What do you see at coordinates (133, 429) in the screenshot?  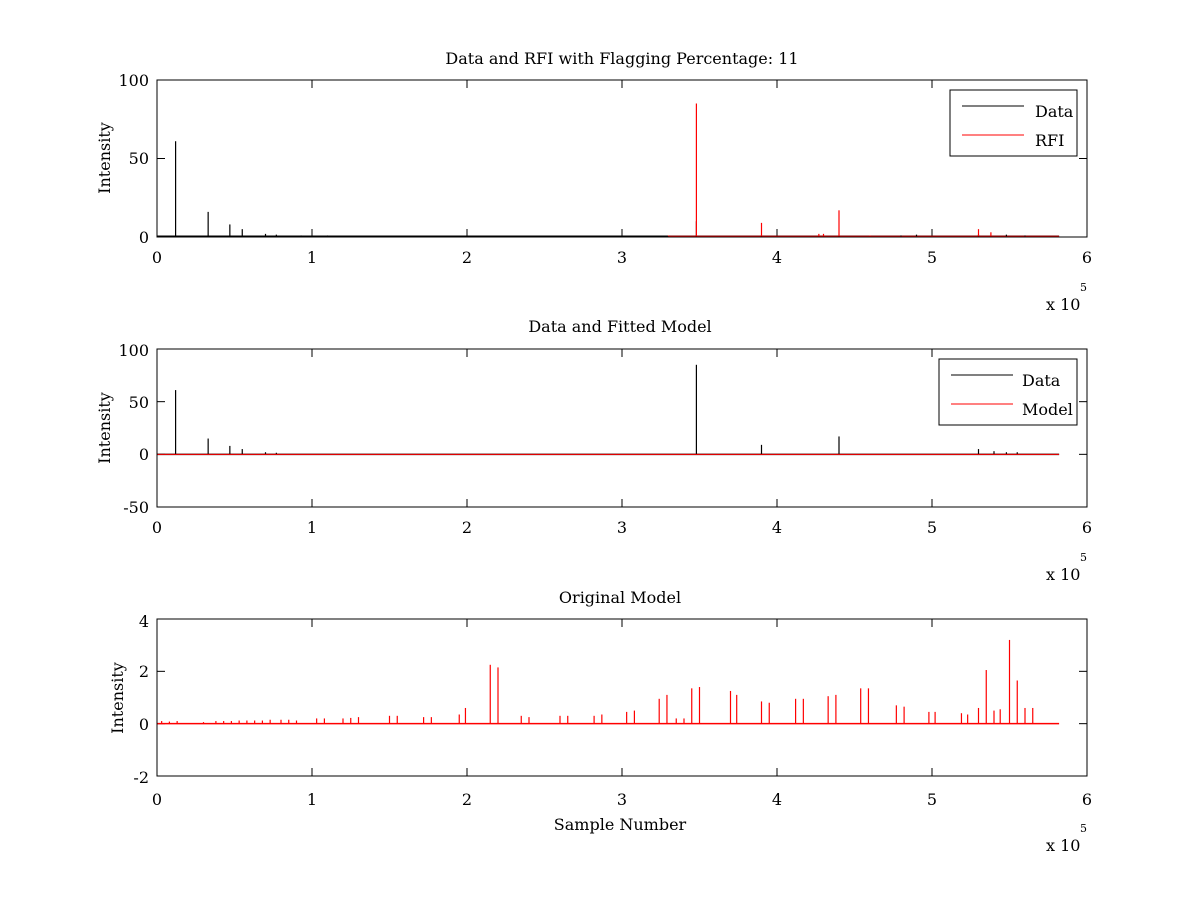 I see `y-ticks: -50 0 50 100` at bounding box center [133, 429].